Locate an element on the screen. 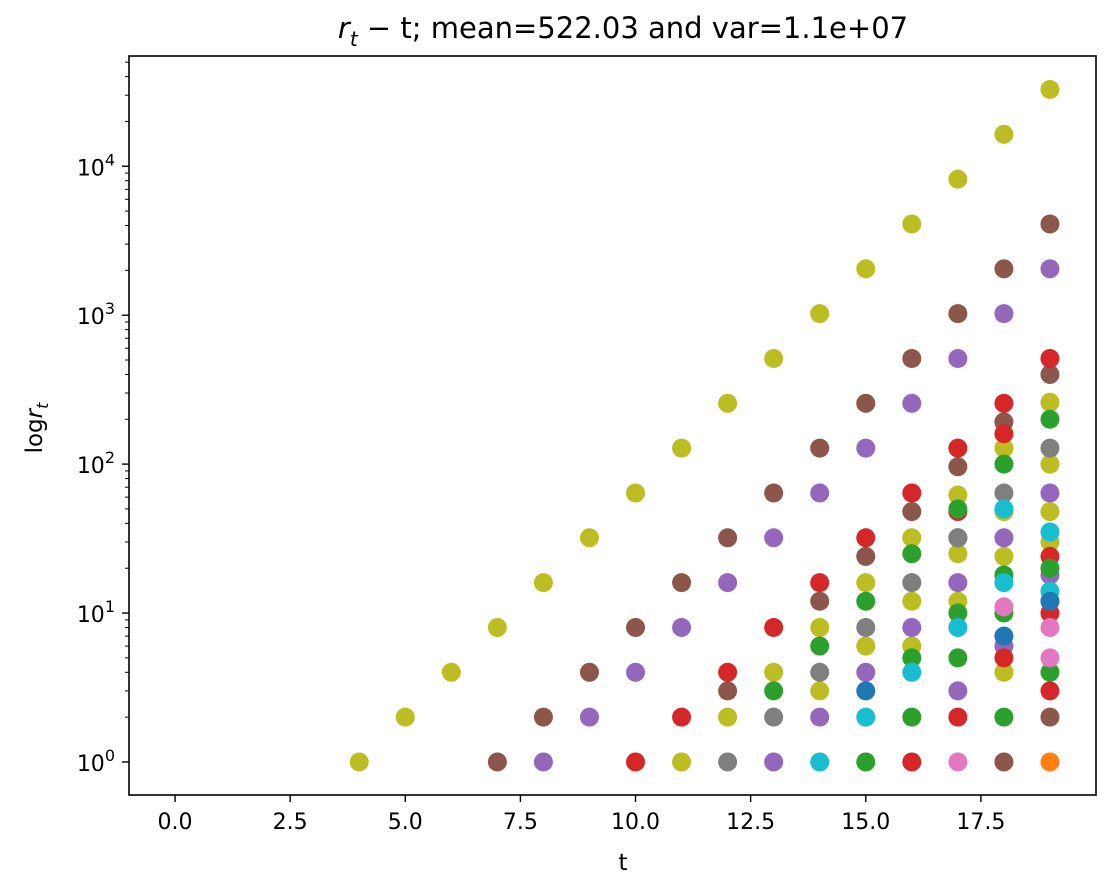  x-tick-label: 12.5 is located at coordinates (750, 822).